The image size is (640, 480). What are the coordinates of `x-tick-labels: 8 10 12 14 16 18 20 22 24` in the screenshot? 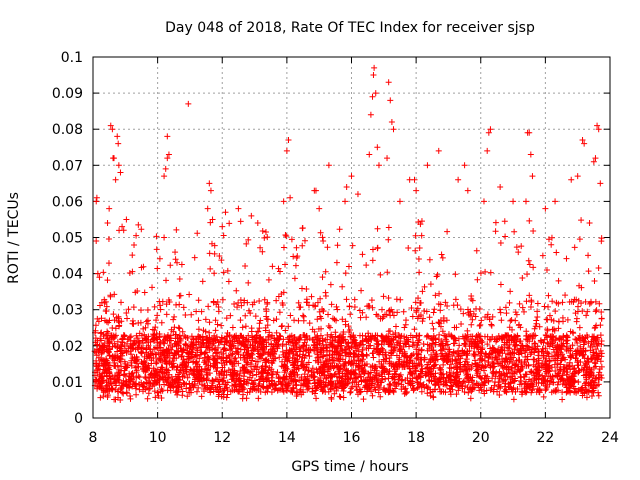 It's located at (354, 438).